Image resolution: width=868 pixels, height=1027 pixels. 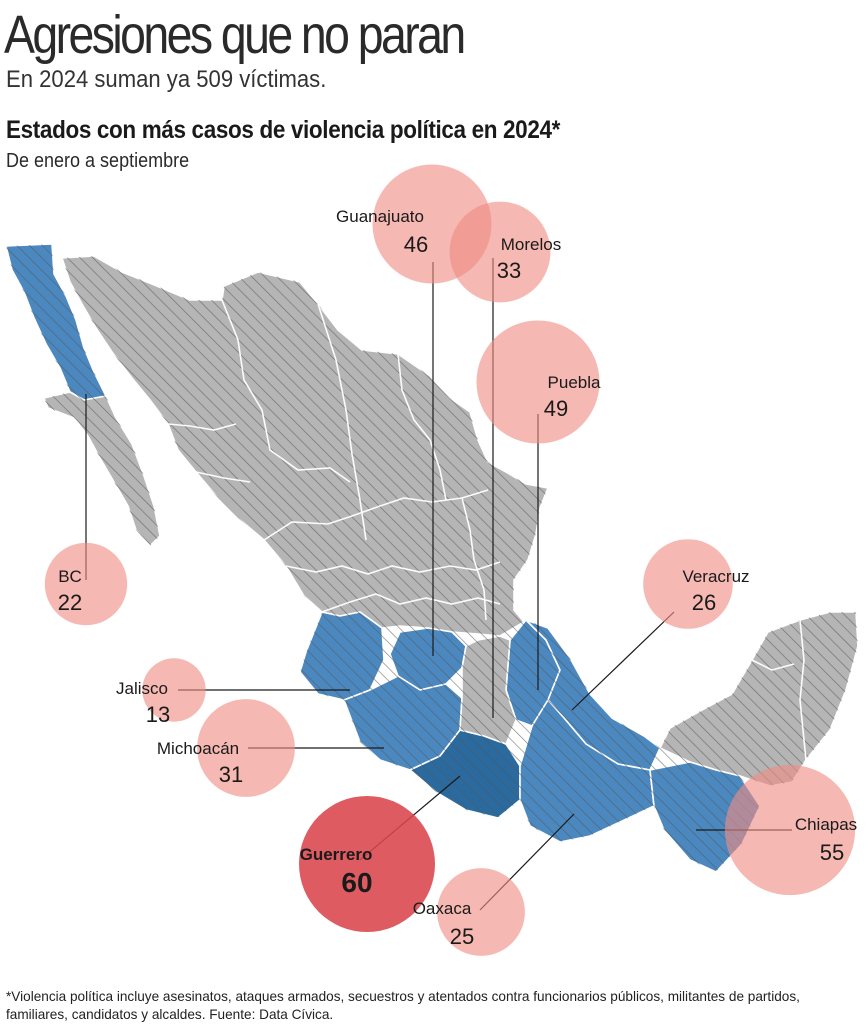 What do you see at coordinates (98, 161) in the screenshot?
I see `chart-subtitle: De enero a septiembre` at bounding box center [98, 161].